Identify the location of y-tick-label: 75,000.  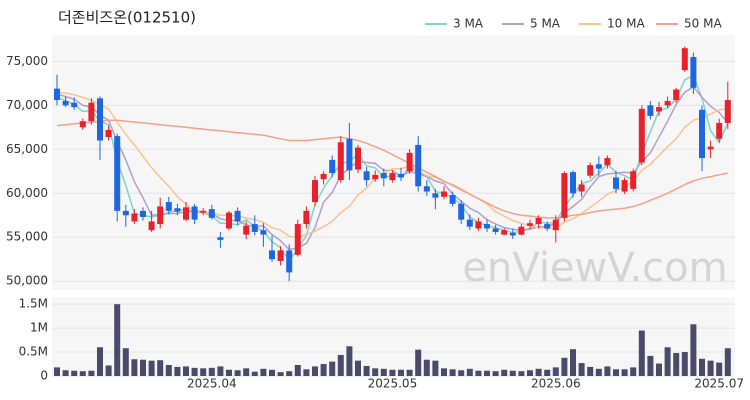
(27, 61).